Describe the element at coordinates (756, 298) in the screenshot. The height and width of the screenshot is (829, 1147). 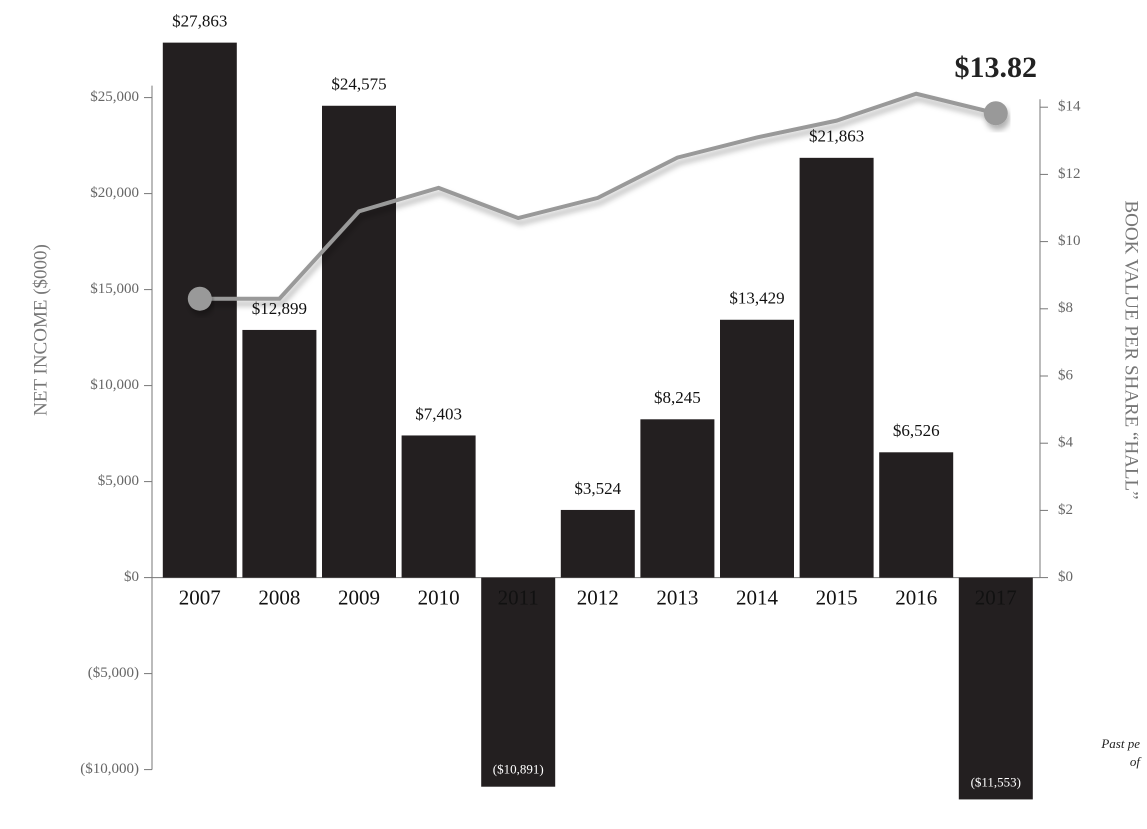
I see `value-label: $13,429` at that location.